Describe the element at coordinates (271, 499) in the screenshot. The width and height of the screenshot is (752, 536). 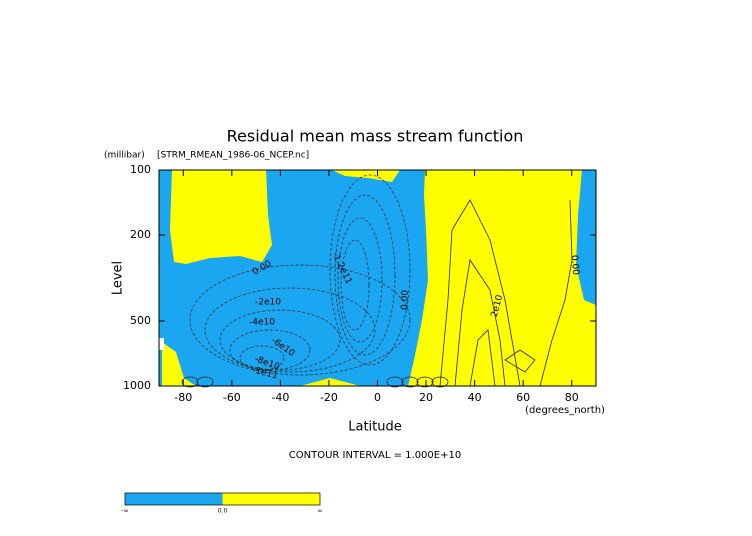
I see `colorbar-positive` at that location.